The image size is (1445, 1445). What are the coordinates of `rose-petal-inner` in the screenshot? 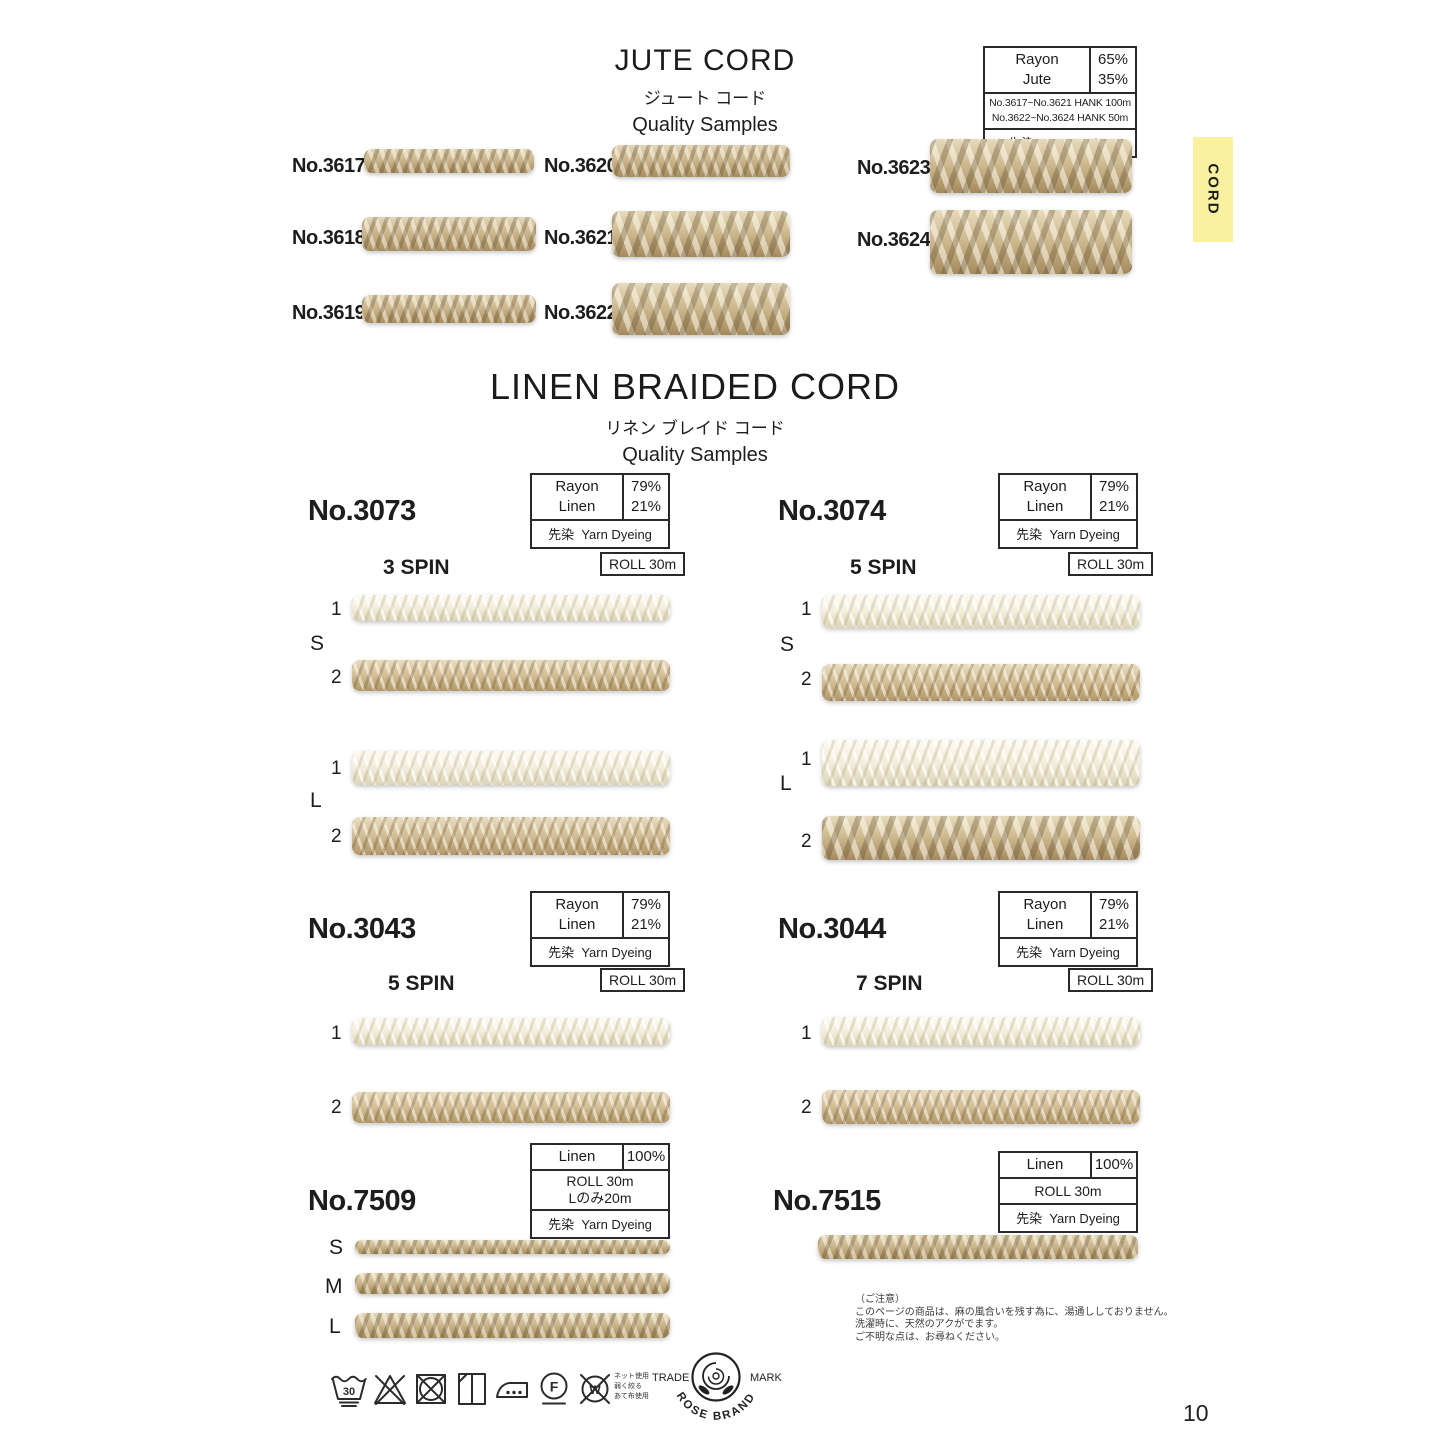 It's located at (716, 1376).